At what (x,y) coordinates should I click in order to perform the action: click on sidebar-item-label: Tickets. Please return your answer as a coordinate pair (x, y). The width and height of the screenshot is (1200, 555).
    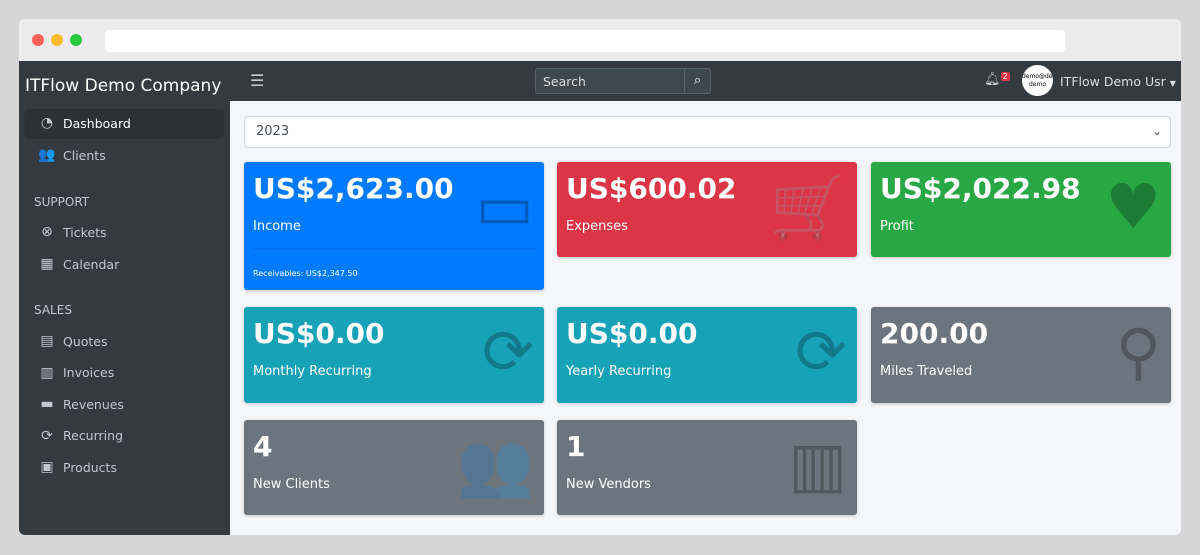
    Looking at the image, I should click on (85, 232).